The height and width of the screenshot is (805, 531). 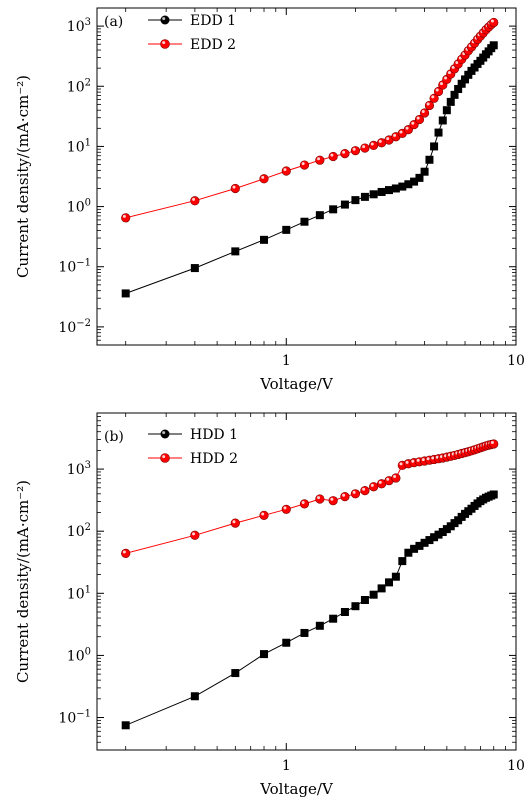 What do you see at coordinates (114, 437) in the screenshot?
I see `panel-label: (b)` at bounding box center [114, 437].